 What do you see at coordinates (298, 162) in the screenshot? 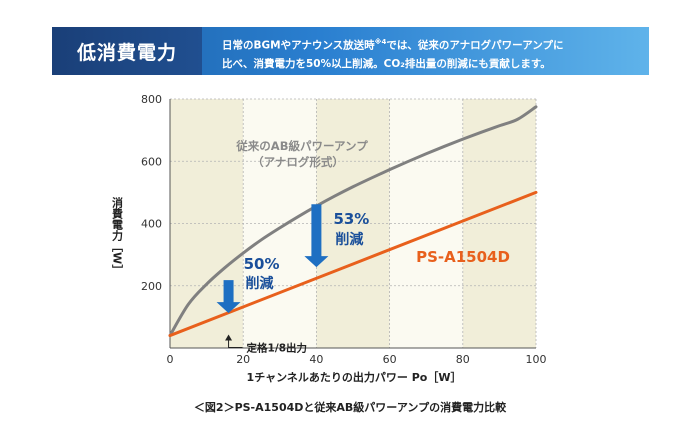
I see `series-label-ab-amp-sub: （アナログ形式）` at bounding box center [298, 162].